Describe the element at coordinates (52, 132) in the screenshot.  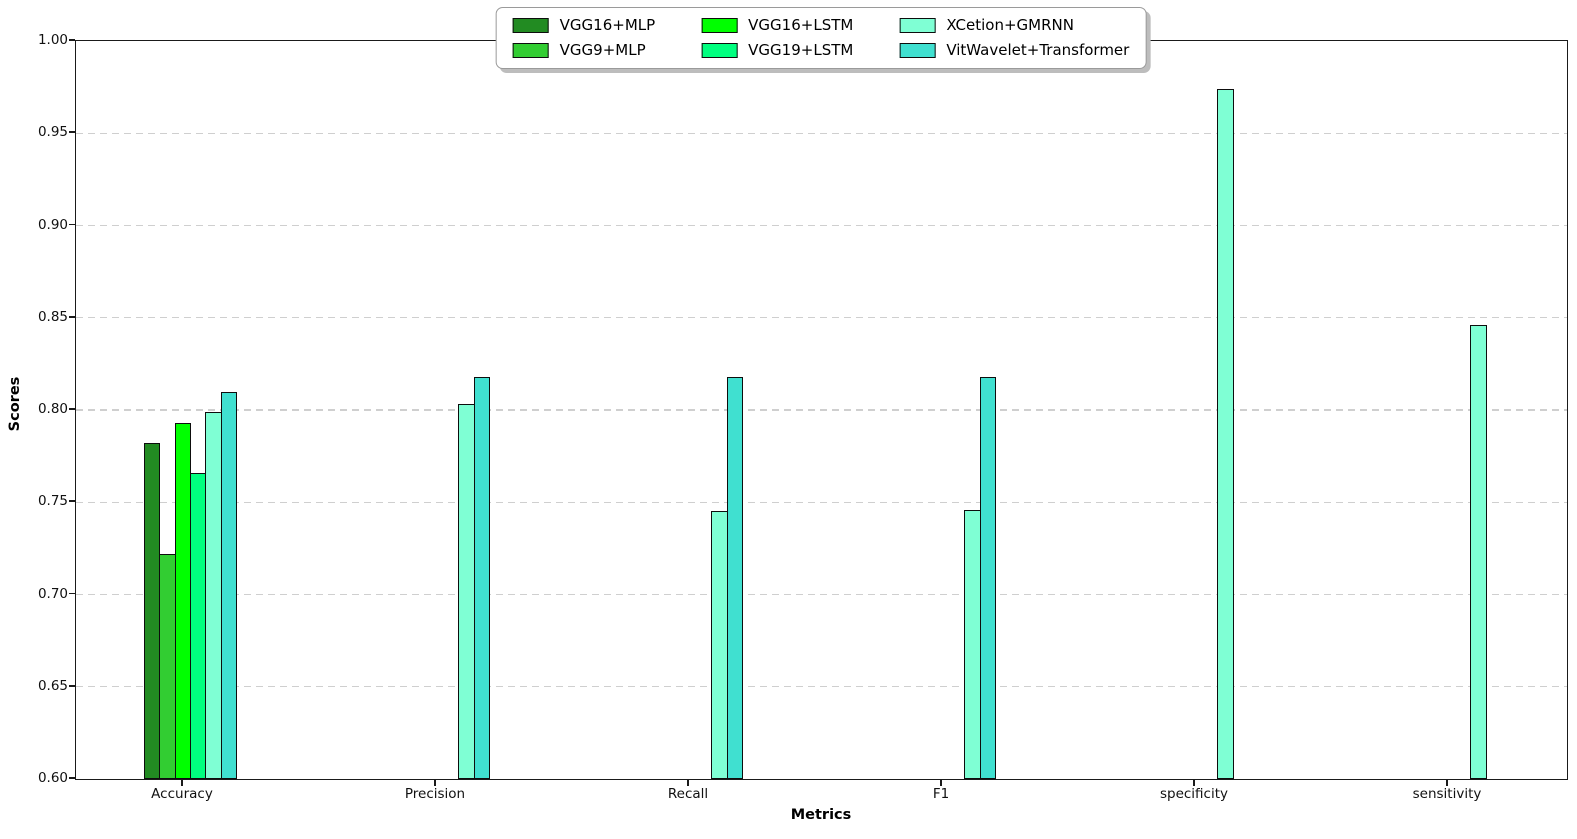
I see `y-tick-label: 0.95` at that location.